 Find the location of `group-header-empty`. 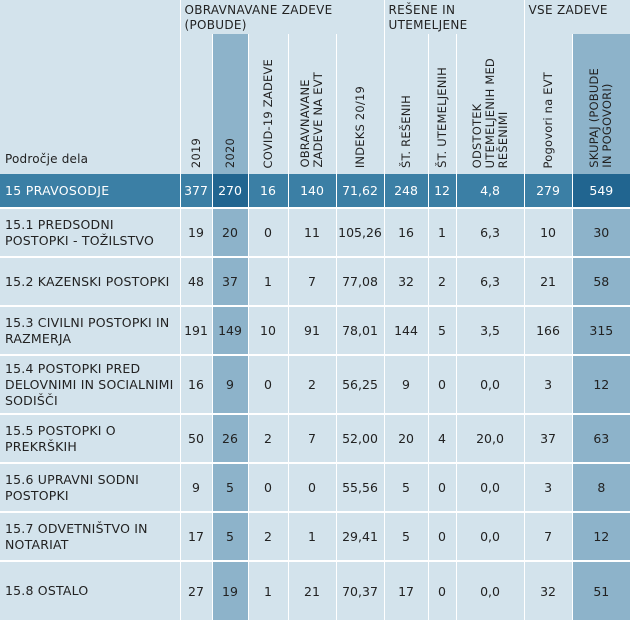

group-header-empty is located at coordinates (90, 17).